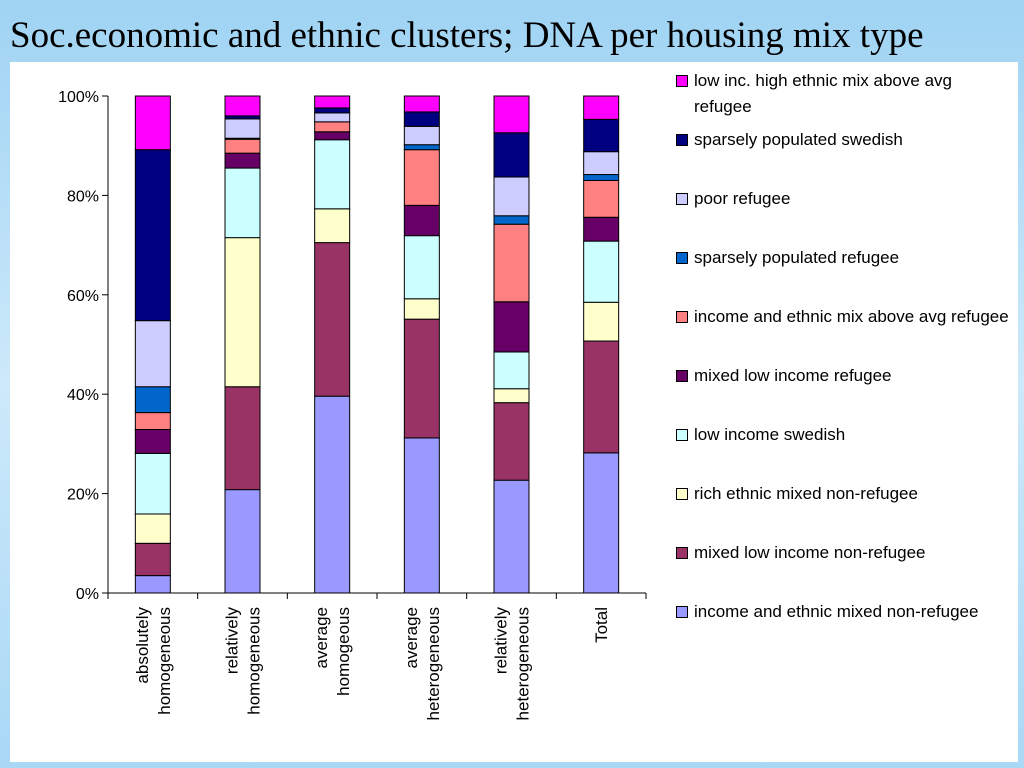  I want to click on x-category-label-line: relatively, so click(501, 641).